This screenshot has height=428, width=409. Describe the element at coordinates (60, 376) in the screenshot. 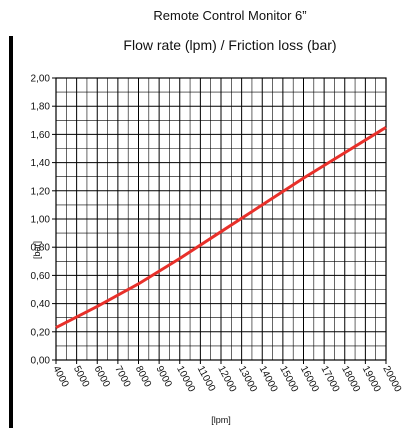

I see `x-tick-label: 4000` at that location.